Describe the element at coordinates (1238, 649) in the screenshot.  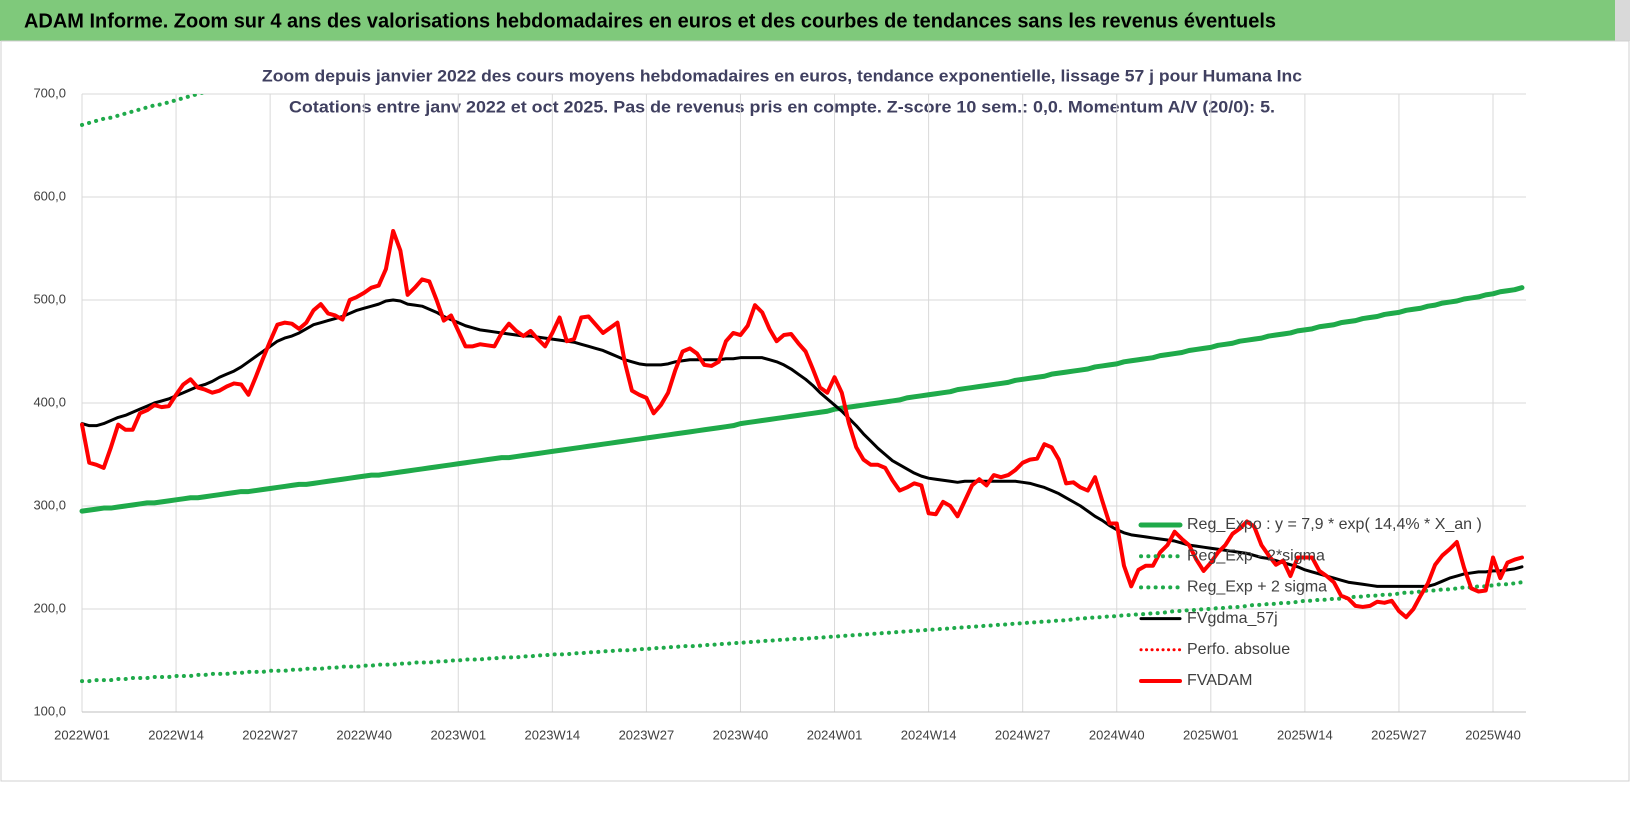
I see `legend-label: Perfo. absolue` at that location.